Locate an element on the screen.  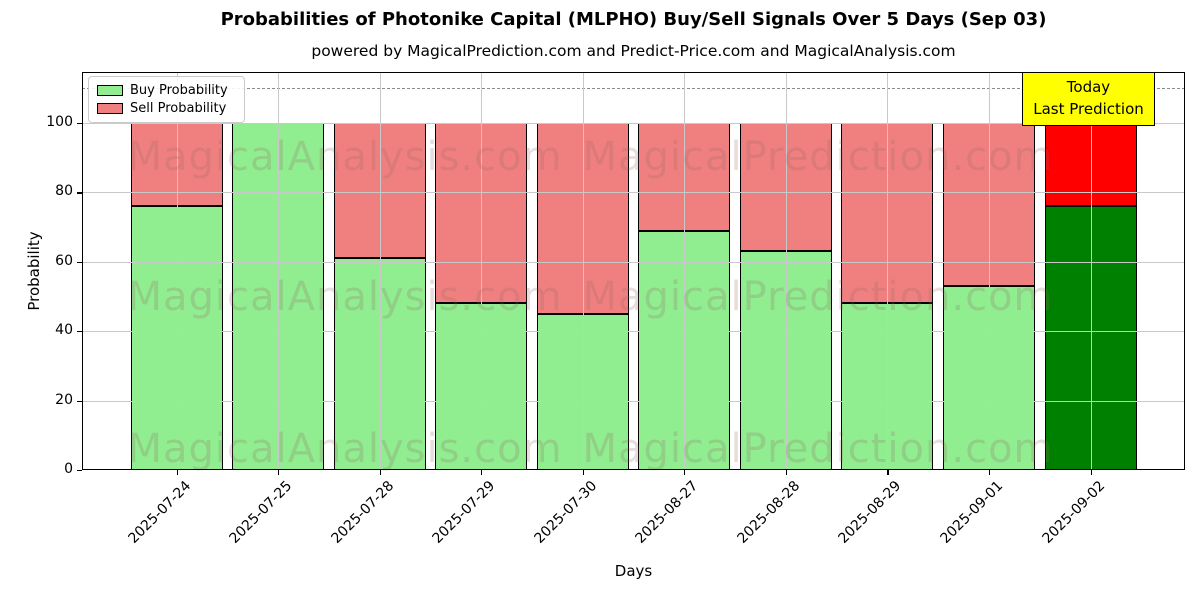
x-tick-label: 2025-07-24 is located at coordinates (159, 512).